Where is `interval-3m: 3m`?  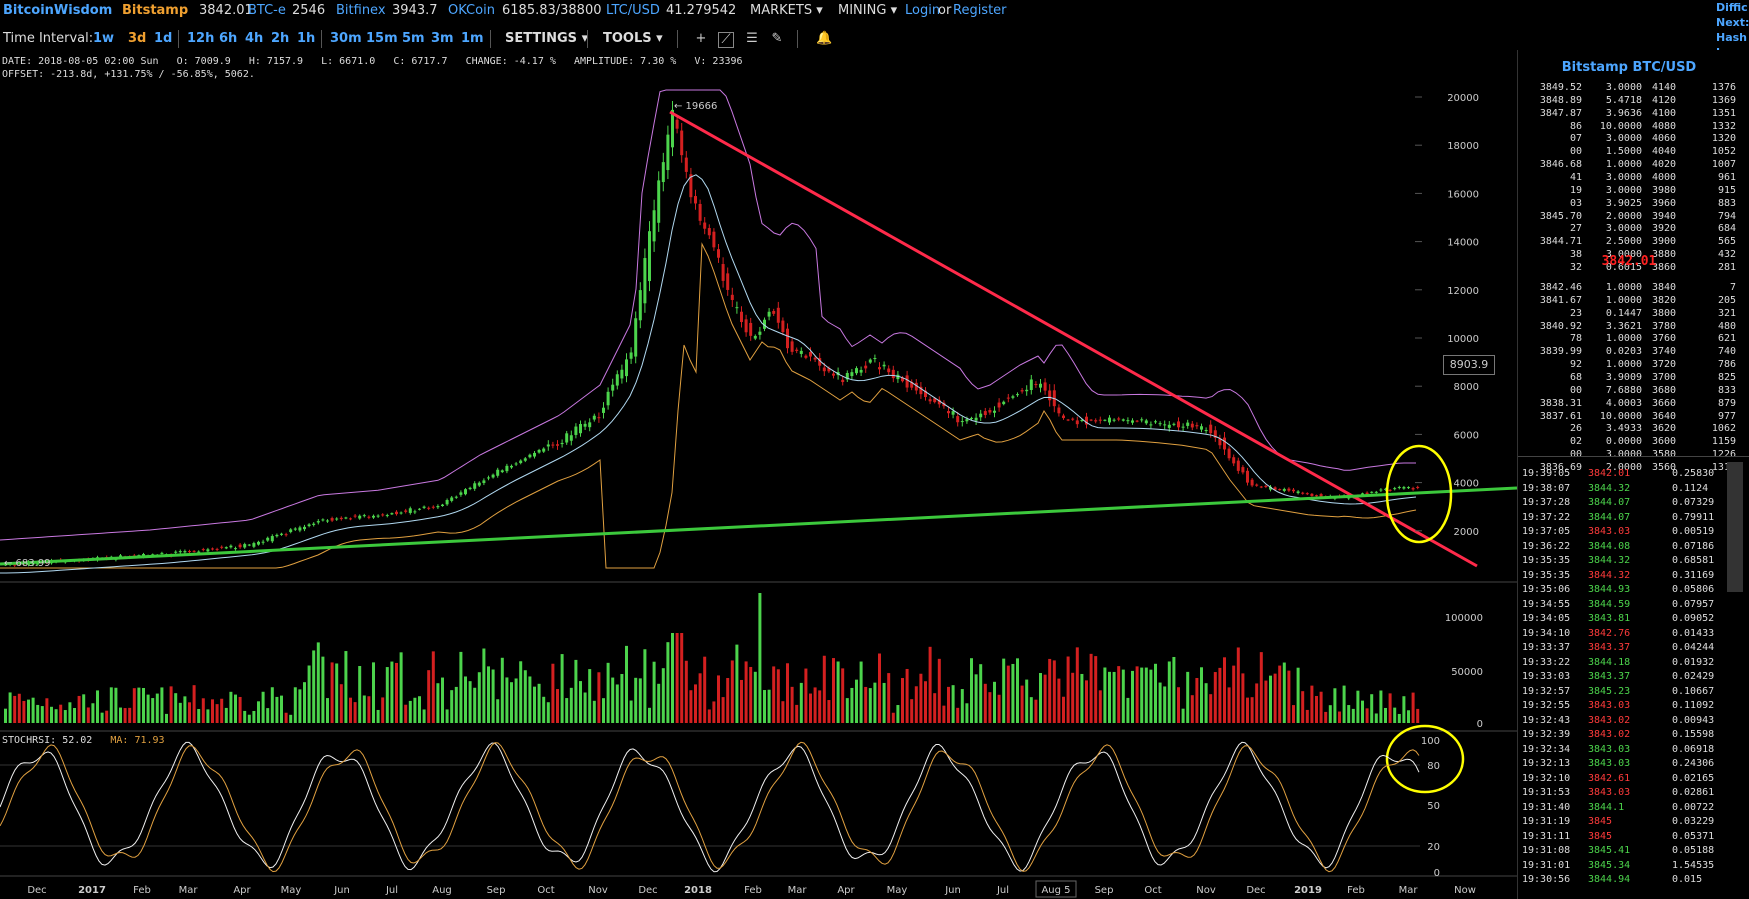 interval-3m: 3m is located at coordinates (442, 38).